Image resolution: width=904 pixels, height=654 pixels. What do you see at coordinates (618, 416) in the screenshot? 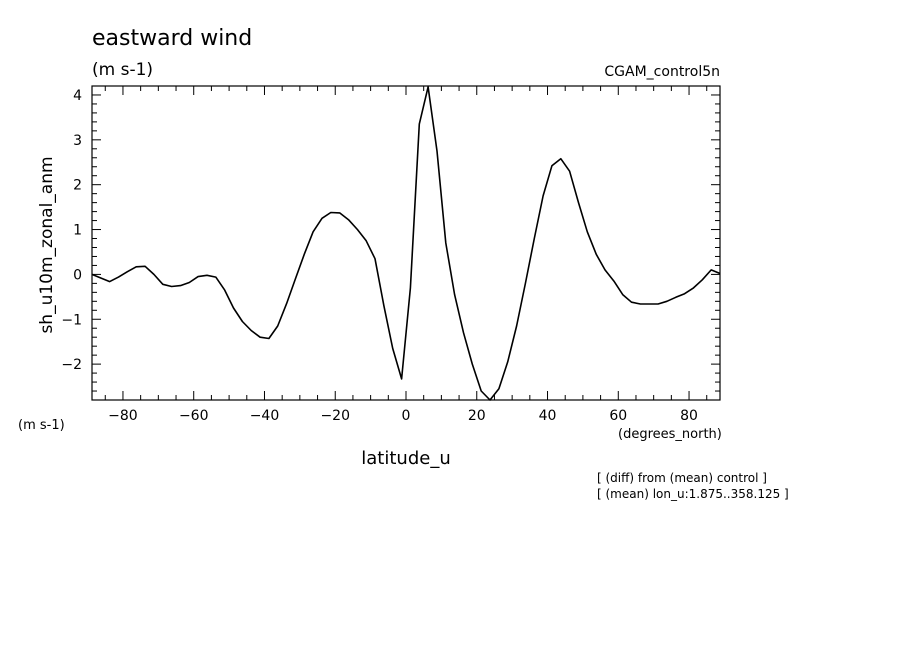
I see `x-tick-label: 60` at bounding box center [618, 416].